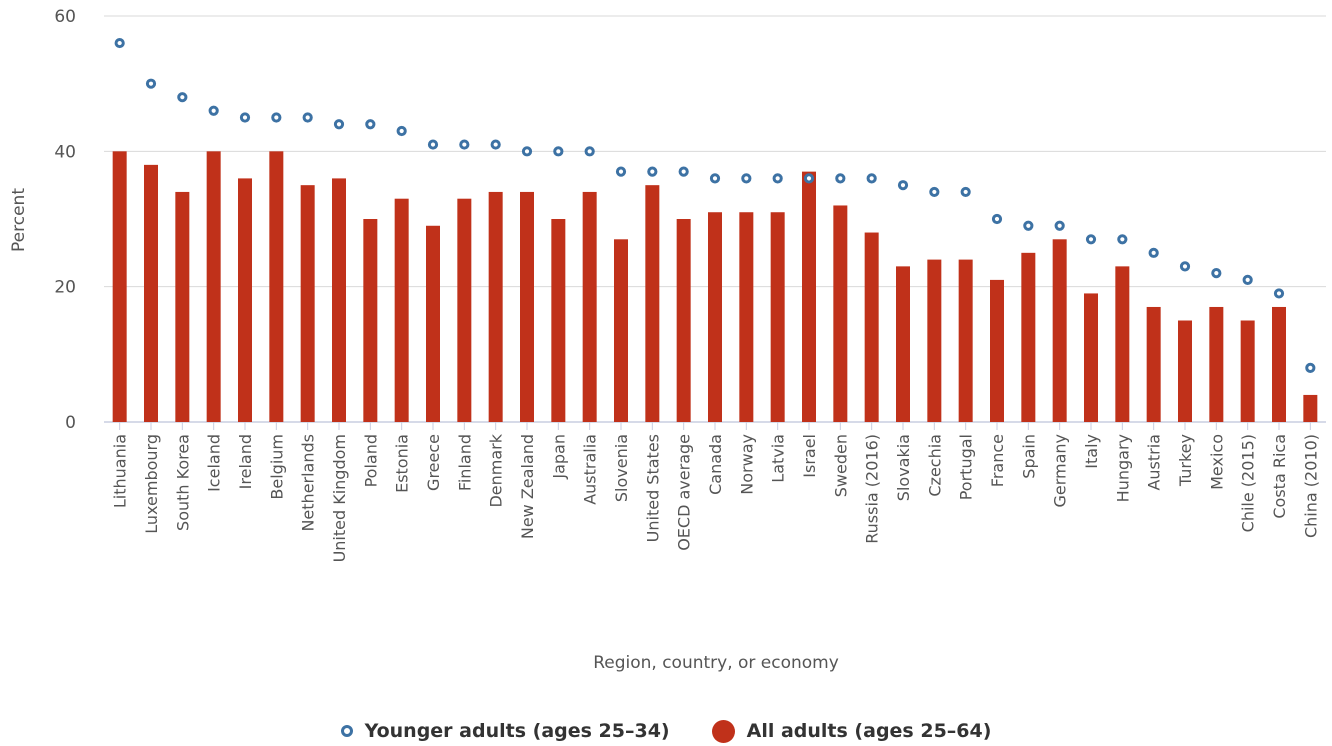 The image size is (1332, 746). I want to click on y-tick-label: 40, so click(65, 152).